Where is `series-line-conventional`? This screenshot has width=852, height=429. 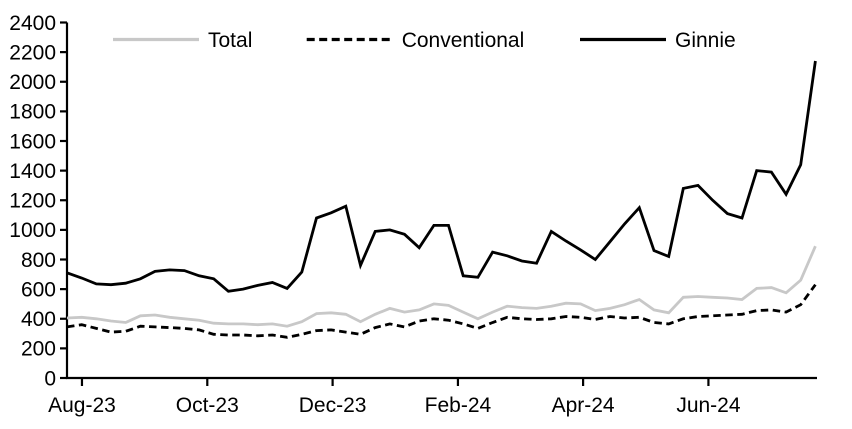 series-line-conventional is located at coordinates (441, 311).